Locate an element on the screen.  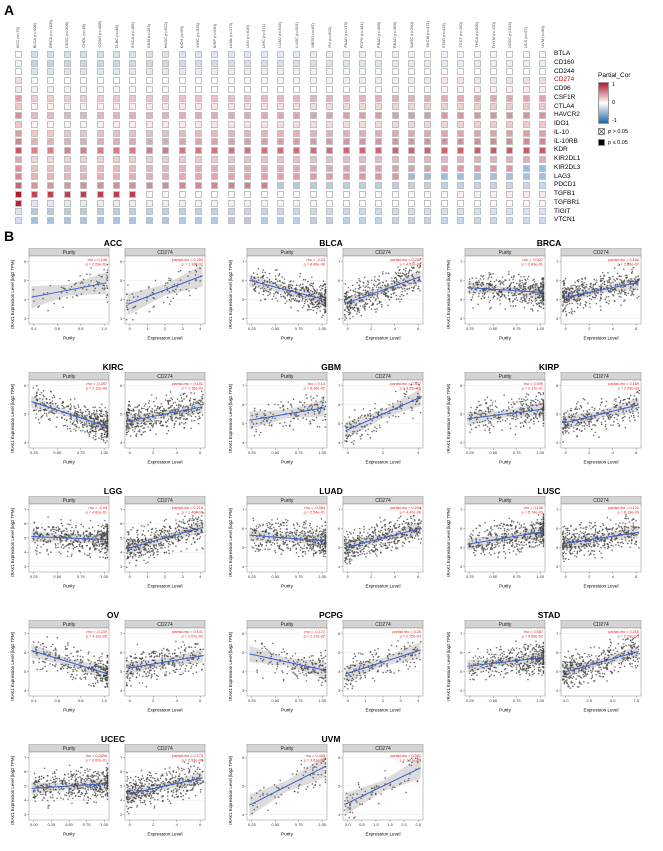
cancer-title: STAD is located at coordinates (549, 615).